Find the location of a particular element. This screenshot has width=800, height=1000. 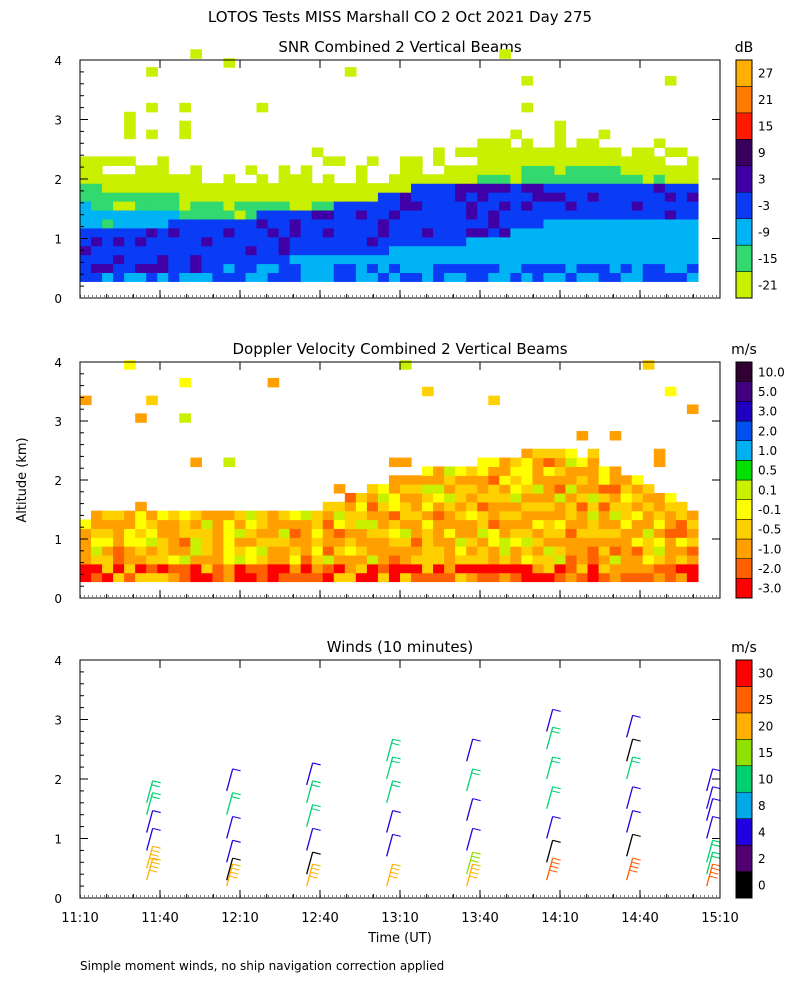

colorbar-label: 25 is located at coordinates (765, 700).